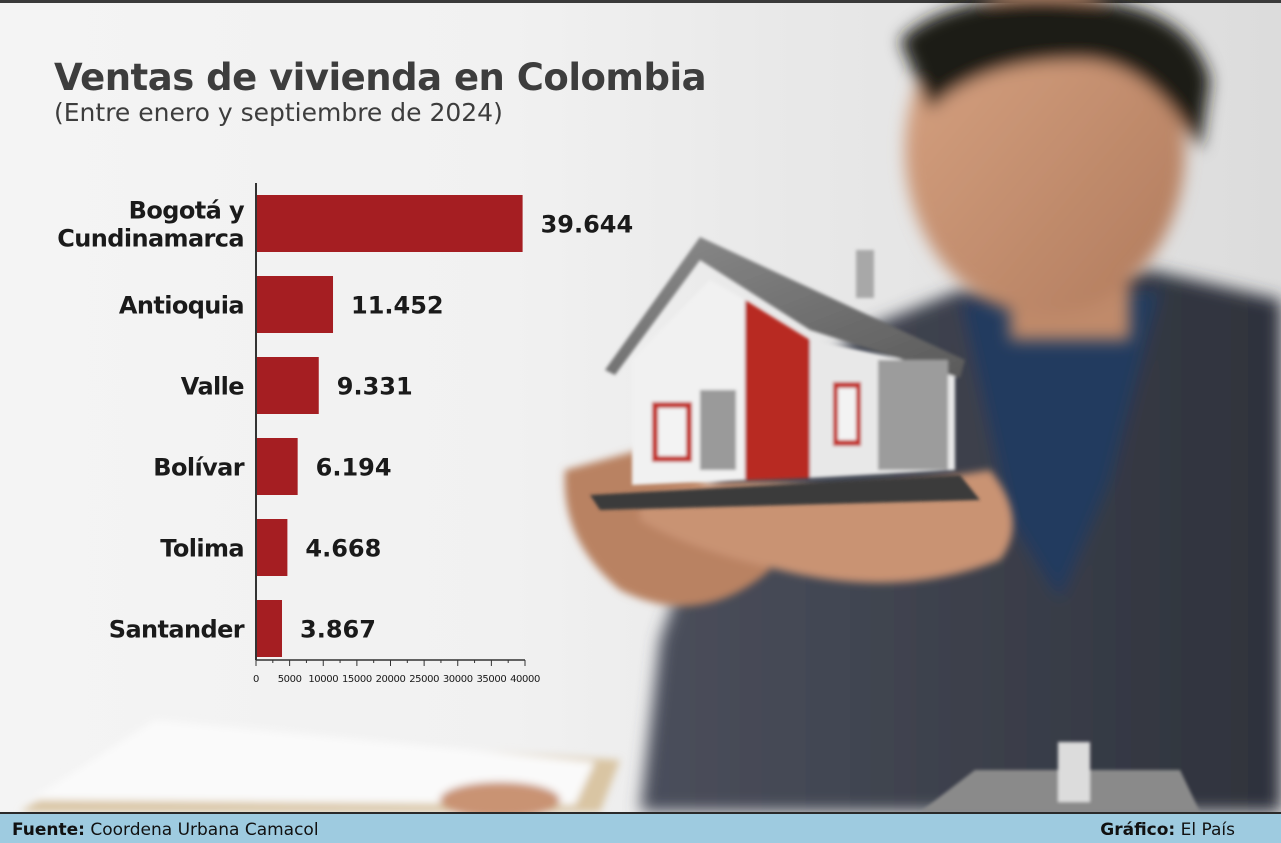  What do you see at coordinates (150, 239) in the screenshot?
I see `category-label: Cundinamarca` at bounding box center [150, 239].